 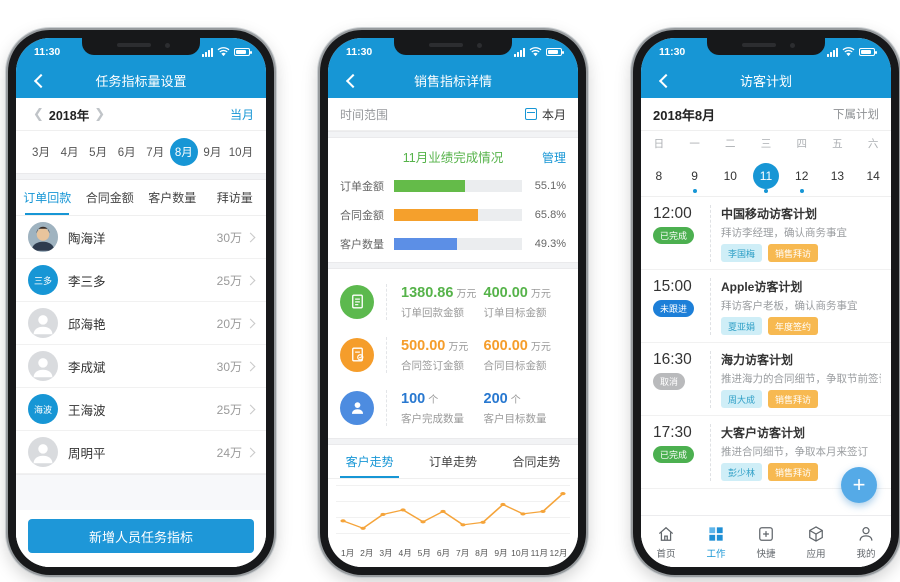 I want to click on date-cell-has-events: 12, so click(x=802, y=175).